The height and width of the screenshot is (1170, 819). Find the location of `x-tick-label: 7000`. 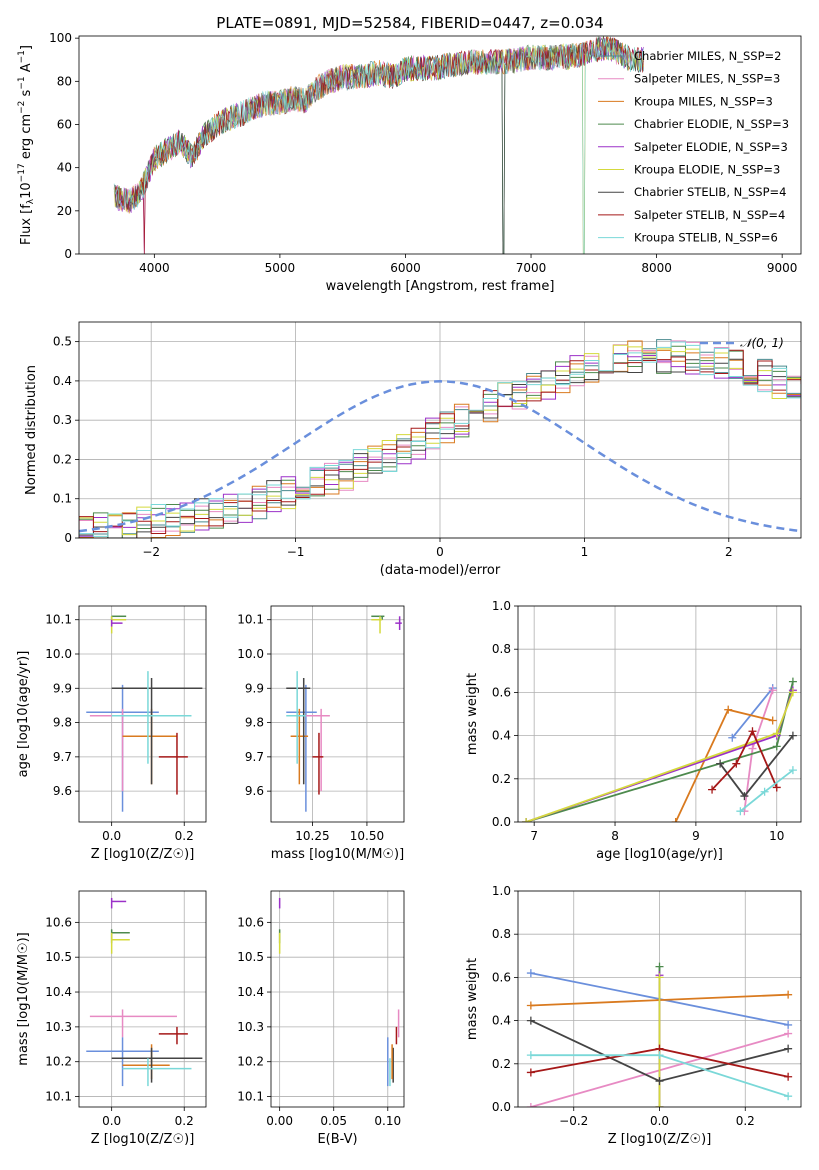

x-tick-label: 7000 is located at coordinates (531, 268).